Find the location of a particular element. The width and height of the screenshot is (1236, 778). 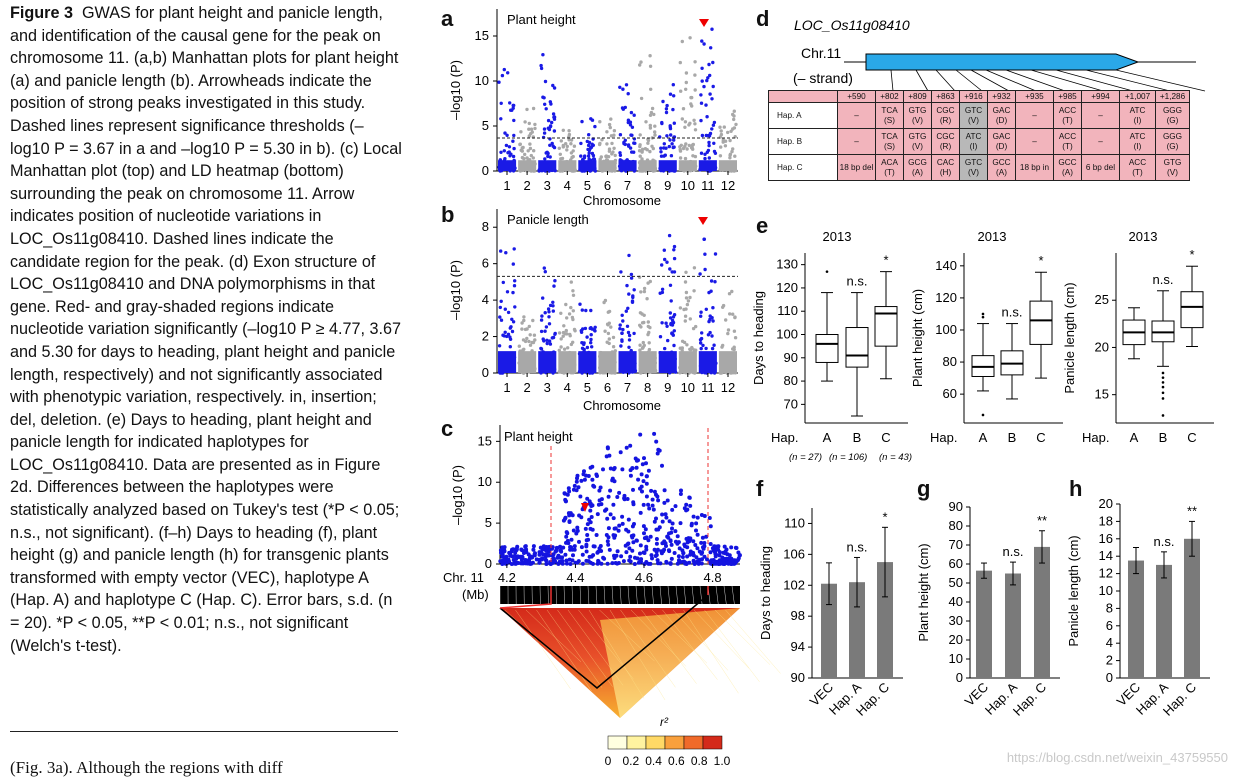

y-tick-label: 50 is located at coordinates (956, 582).